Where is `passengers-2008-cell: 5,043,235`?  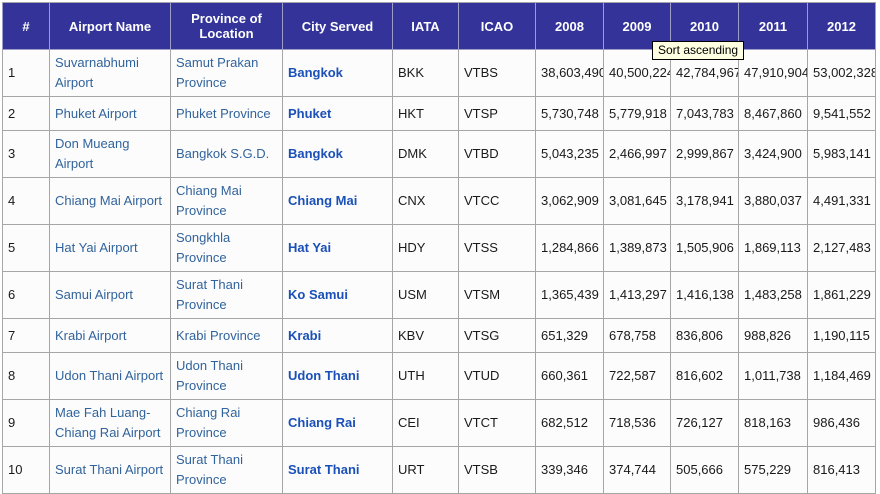 passengers-2008-cell: 5,043,235 is located at coordinates (569, 154).